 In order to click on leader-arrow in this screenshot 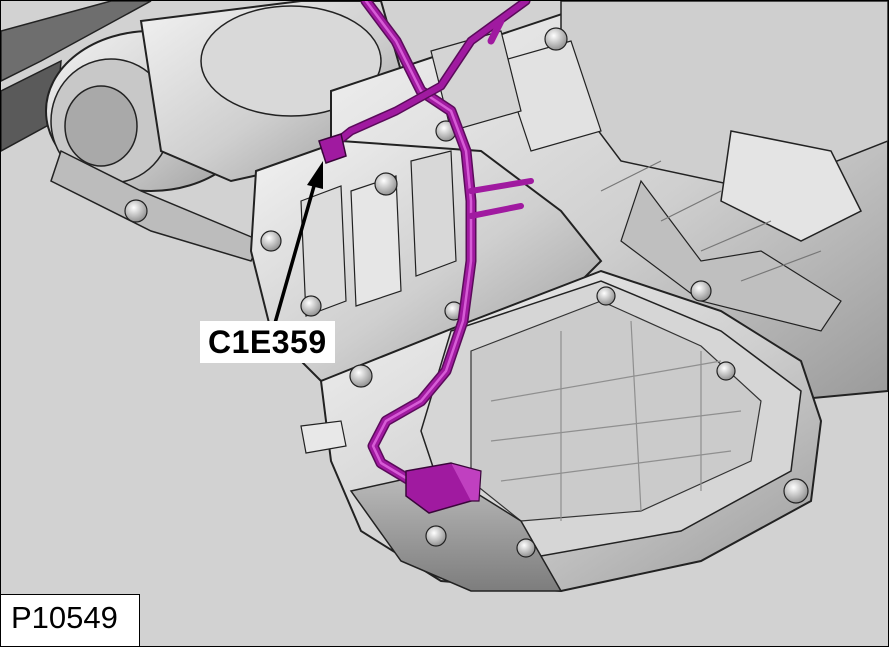, I will do `click(298, 242)`.